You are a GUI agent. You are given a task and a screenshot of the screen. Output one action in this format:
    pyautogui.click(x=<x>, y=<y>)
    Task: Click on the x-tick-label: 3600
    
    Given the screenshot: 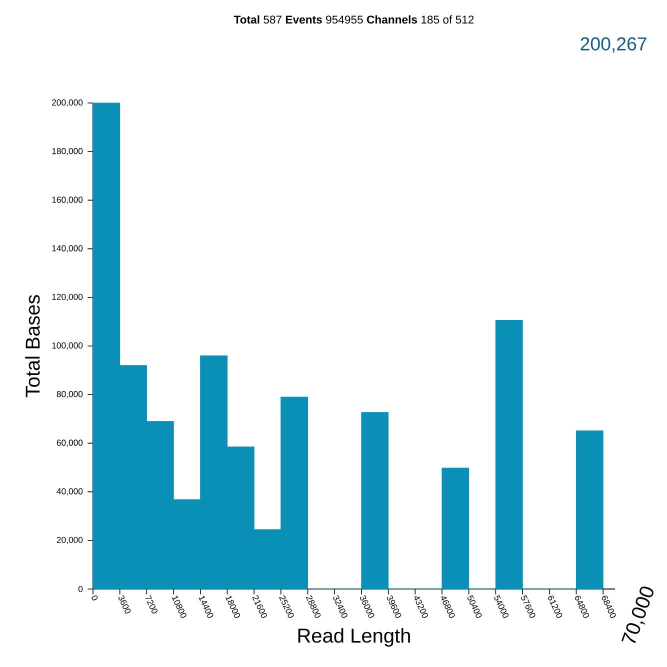 What is the action you would take?
    pyautogui.click(x=124, y=604)
    